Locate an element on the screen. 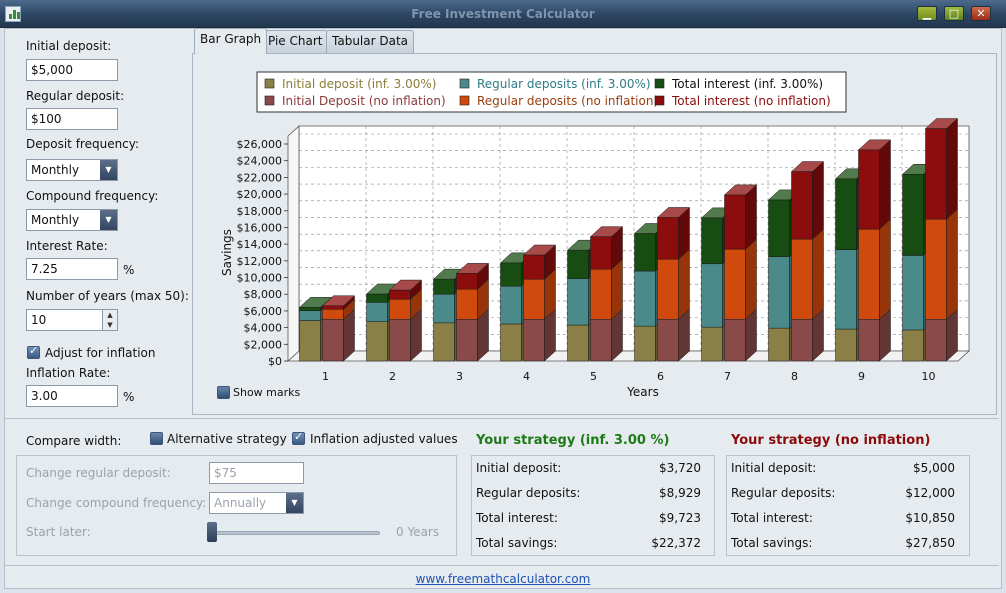 The width and height of the screenshot is (1006, 593). alternative-strategy-checkbox is located at coordinates (156, 438).